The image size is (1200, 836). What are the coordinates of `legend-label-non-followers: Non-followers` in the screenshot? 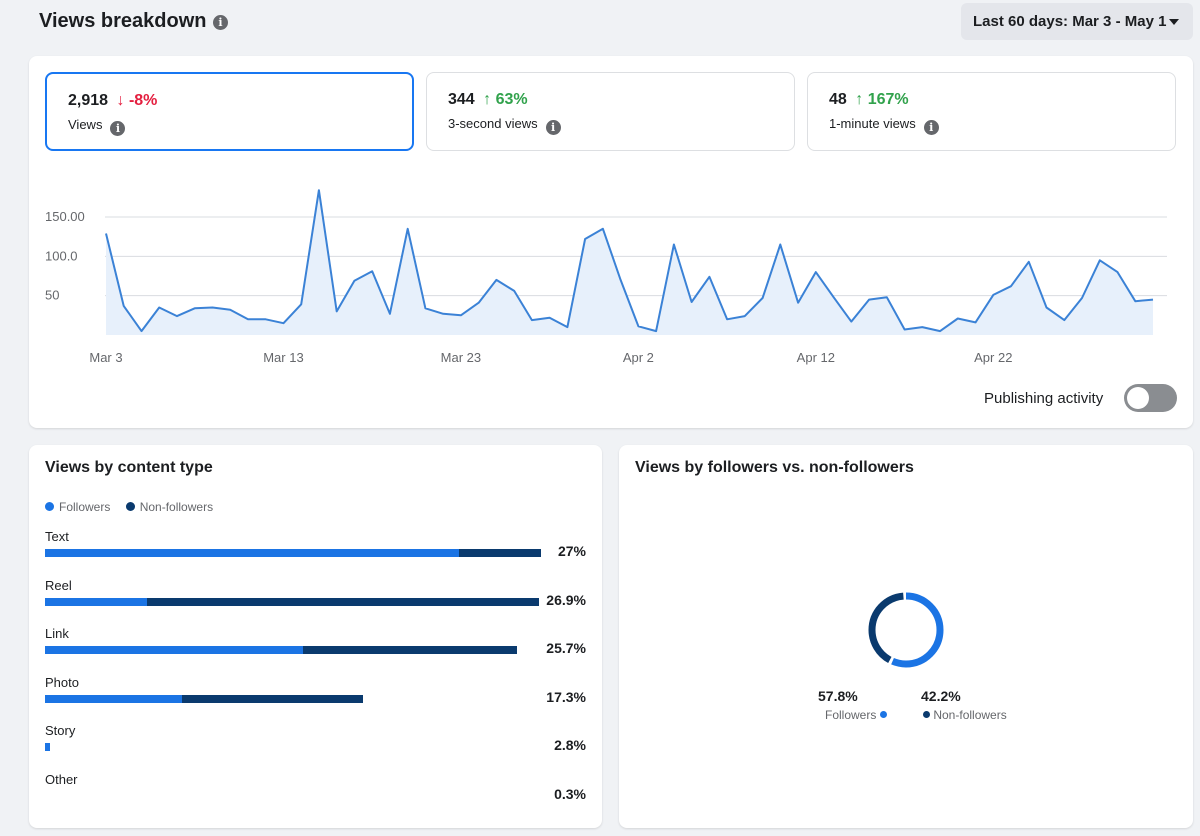 It's located at (176, 507).